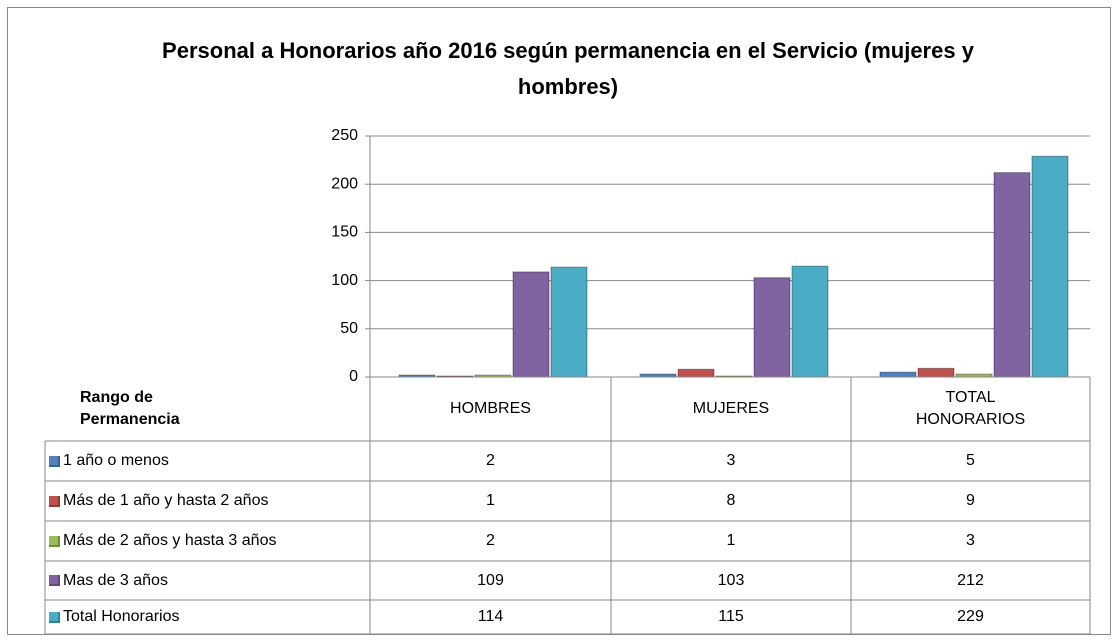  Describe the element at coordinates (344, 232) in the screenshot. I see `y-tick-label: 150` at that location.